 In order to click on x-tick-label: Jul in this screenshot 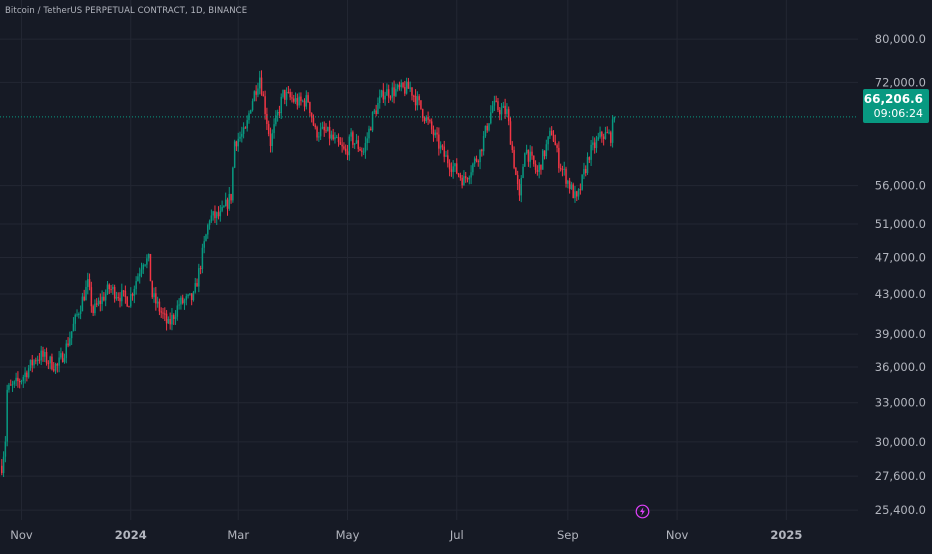, I will do `click(456, 535)`.